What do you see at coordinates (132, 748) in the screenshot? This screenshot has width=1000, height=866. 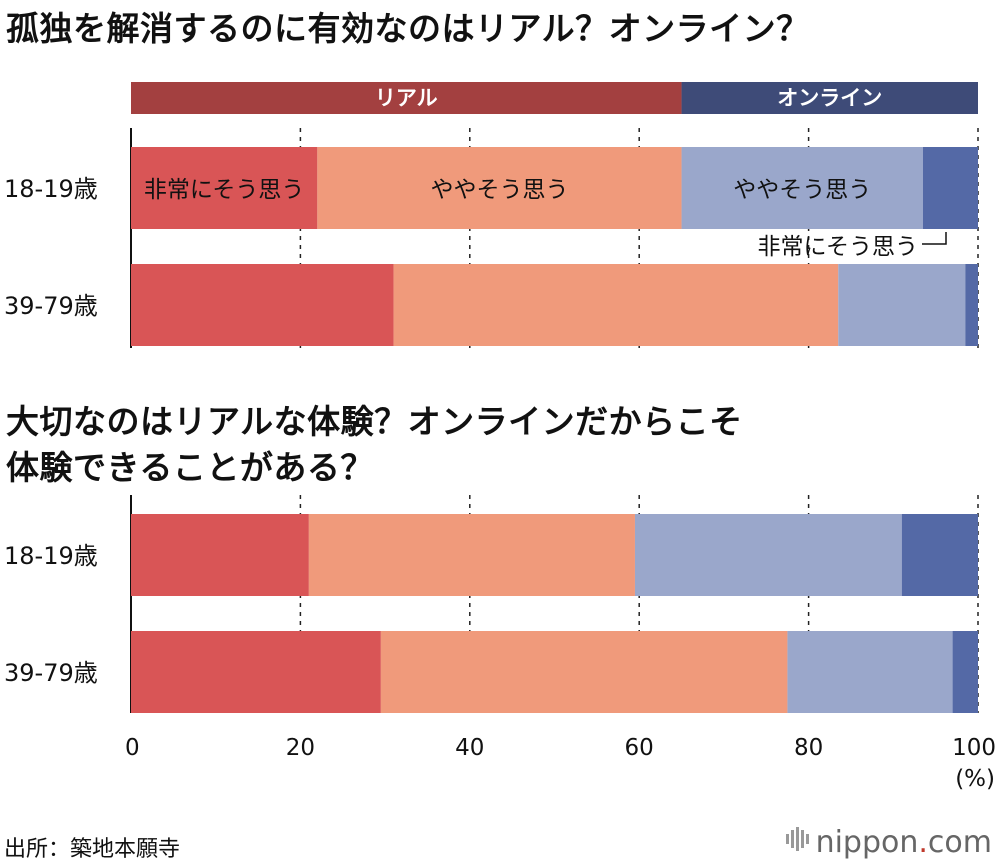 I see `x-tick-label-0: 0` at bounding box center [132, 748].